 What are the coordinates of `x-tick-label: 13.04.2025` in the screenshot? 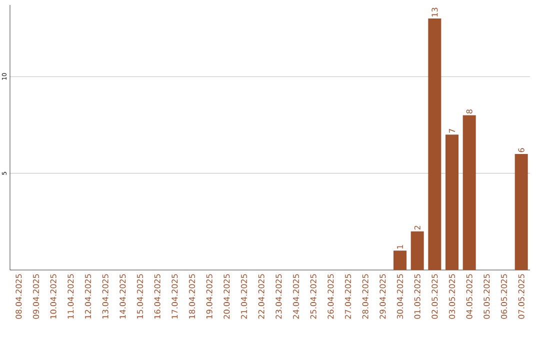 It's located at (105, 296).